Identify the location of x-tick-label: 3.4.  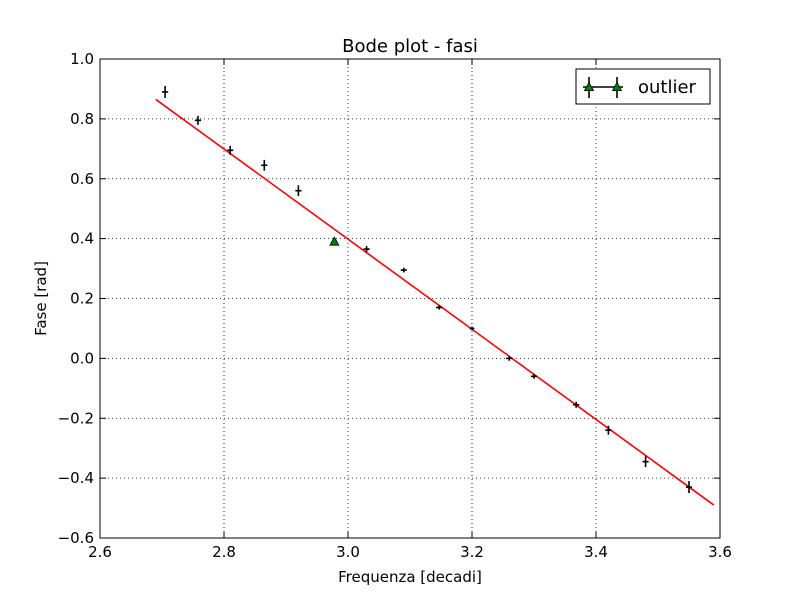
(596, 552).